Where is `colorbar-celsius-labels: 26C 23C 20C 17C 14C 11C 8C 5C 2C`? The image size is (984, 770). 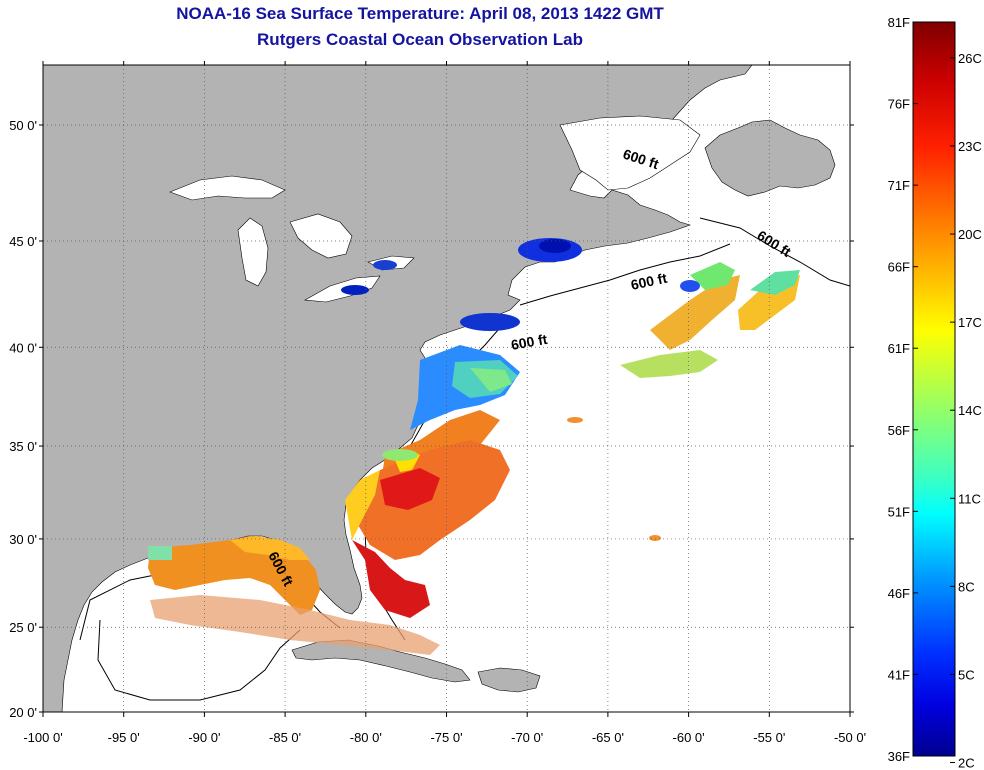
colorbar-celsius-labels: 26C 23C 20C 17C 14C 11C 8C 5C 2C is located at coordinates (966, 410).